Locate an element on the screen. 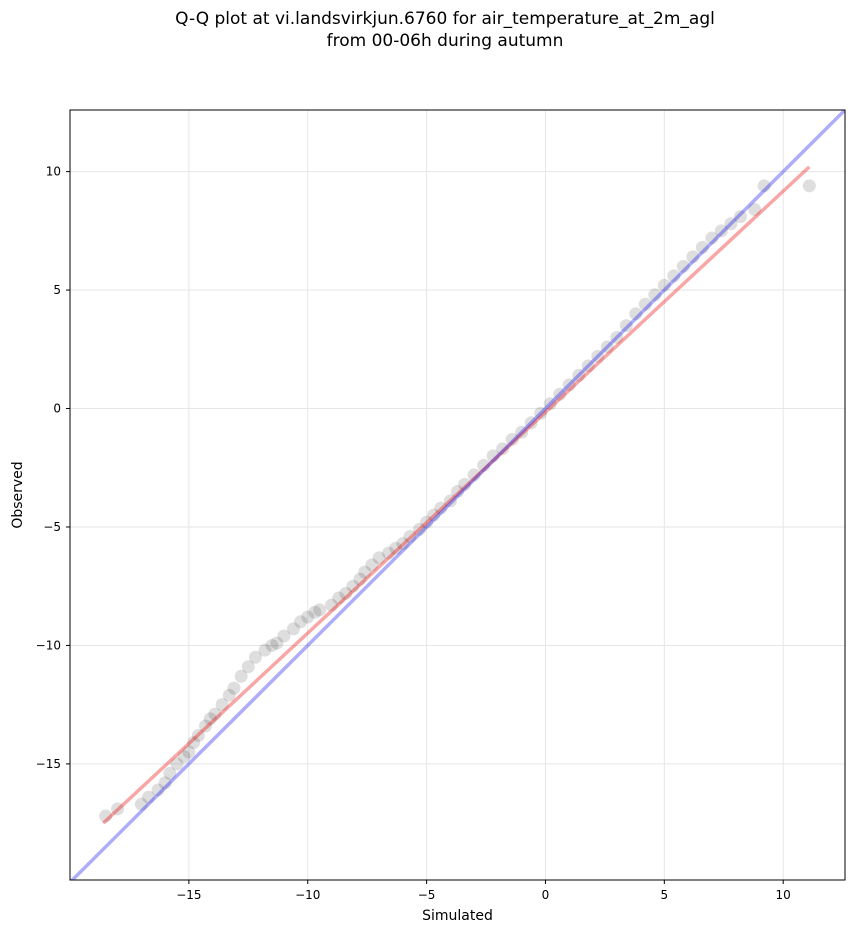 The height and width of the screenshot is (934, 854). y-tick-label: −15 is located at coordinates (48, 764).